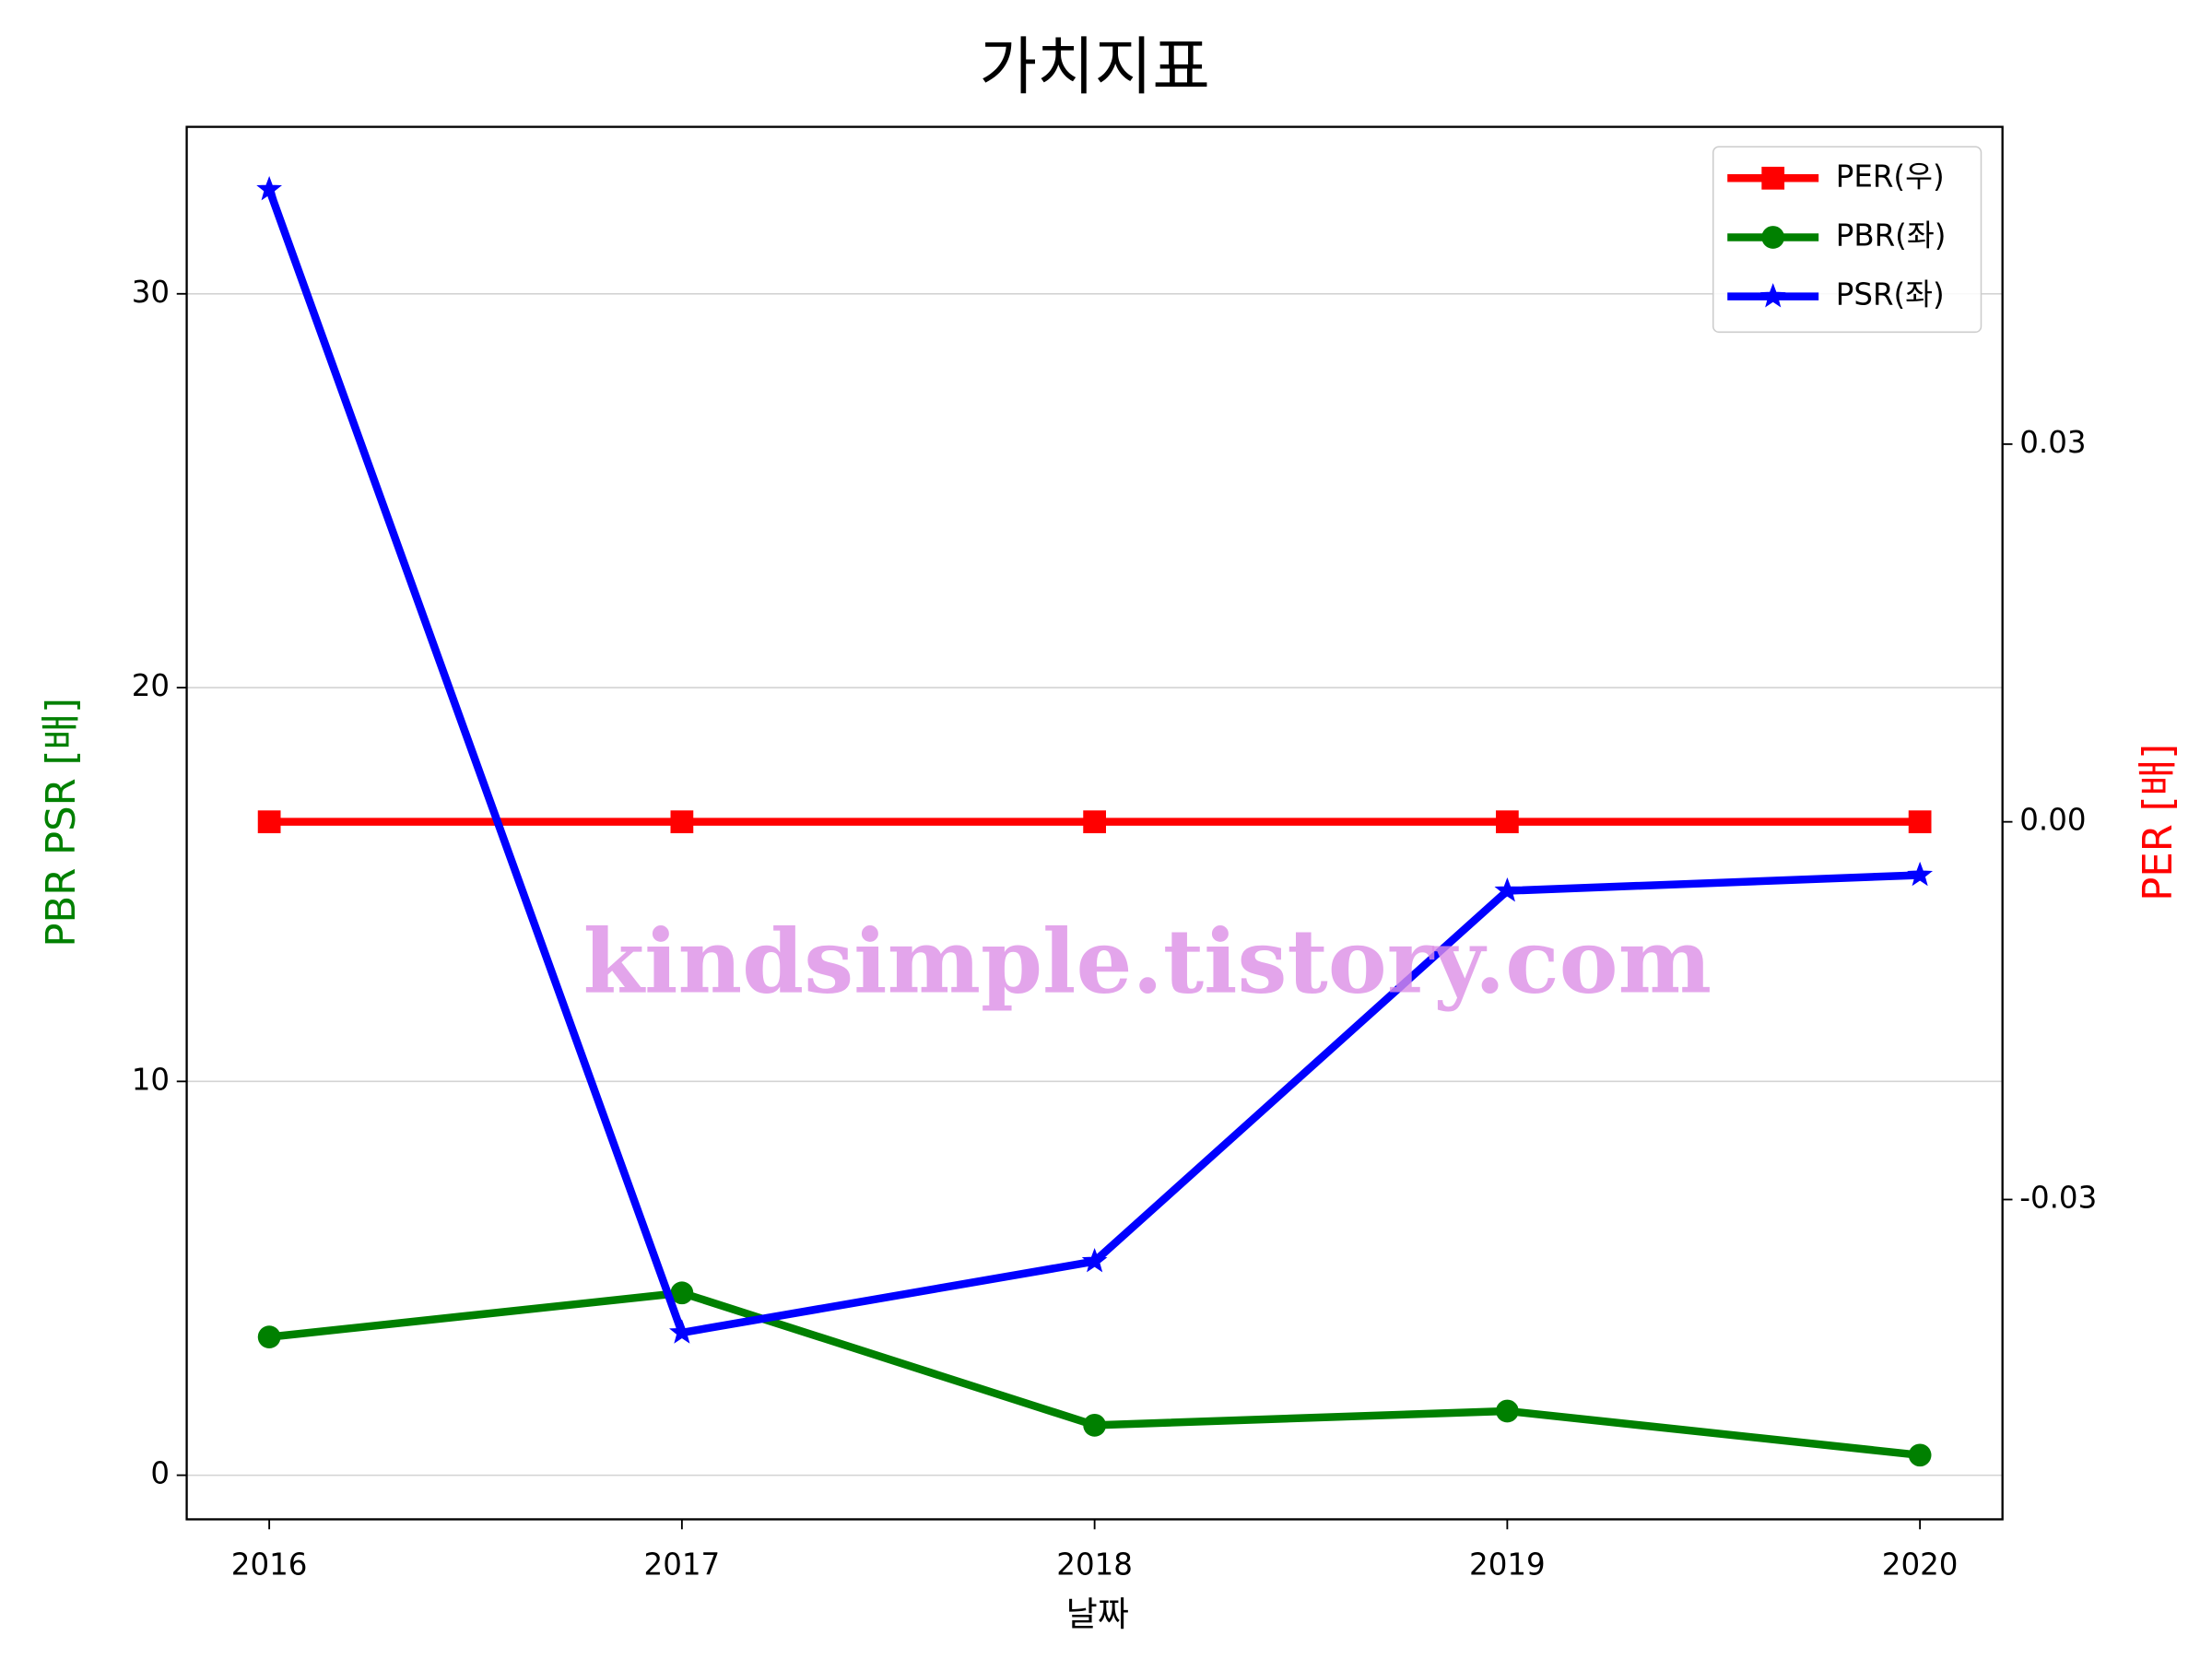 The image size is (2212, 1659). I want to click on x-tick-label: 2017, so click(682, 1564).